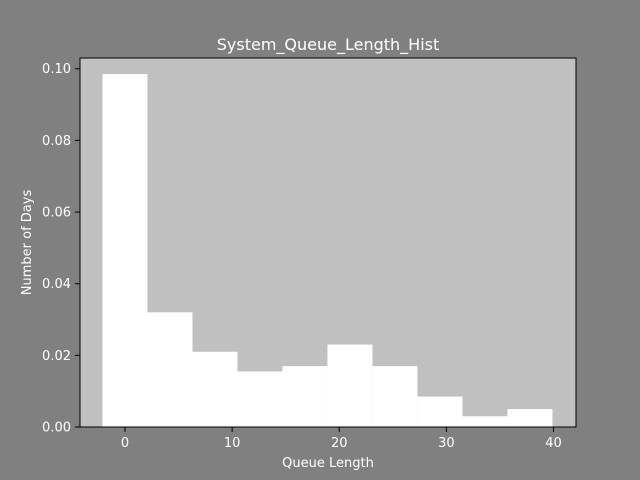  Describe the element at coordinates (446, 443) in the screenshot. I see `x-tick-label-3: 30` at that location.